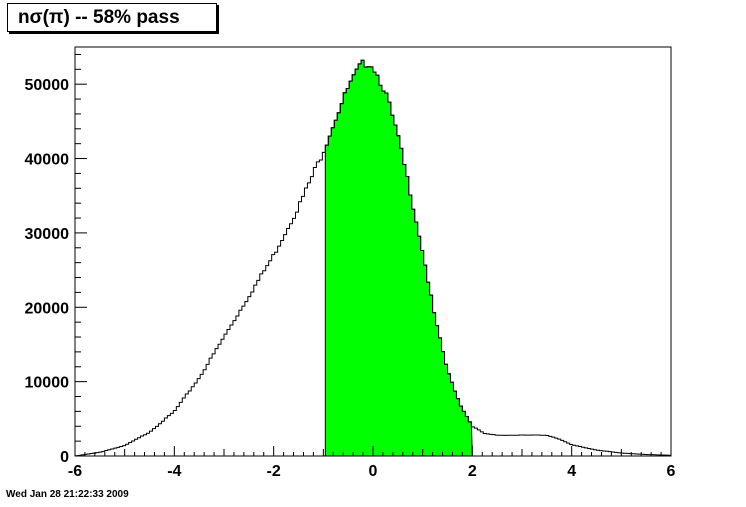 The image size is (746, 507). What do you see at coordinates (64, 457) in the screenshot?
I see `y-tick-label: 0` at bounding box center [64, 457].